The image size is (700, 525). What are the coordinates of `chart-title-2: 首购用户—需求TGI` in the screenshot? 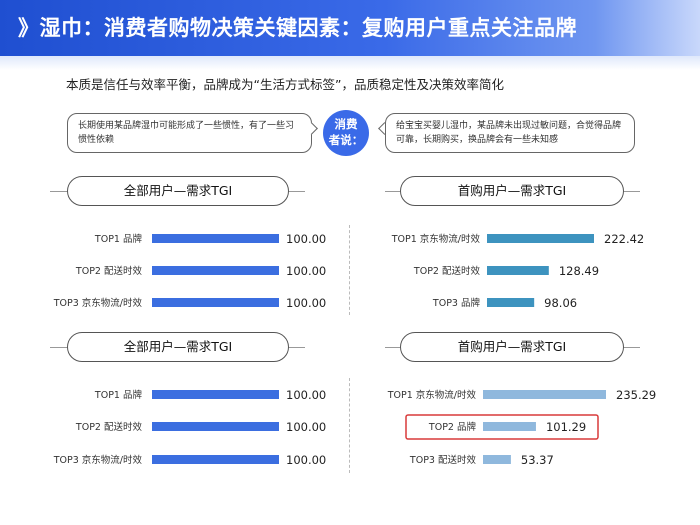 It's located at (512, 191).